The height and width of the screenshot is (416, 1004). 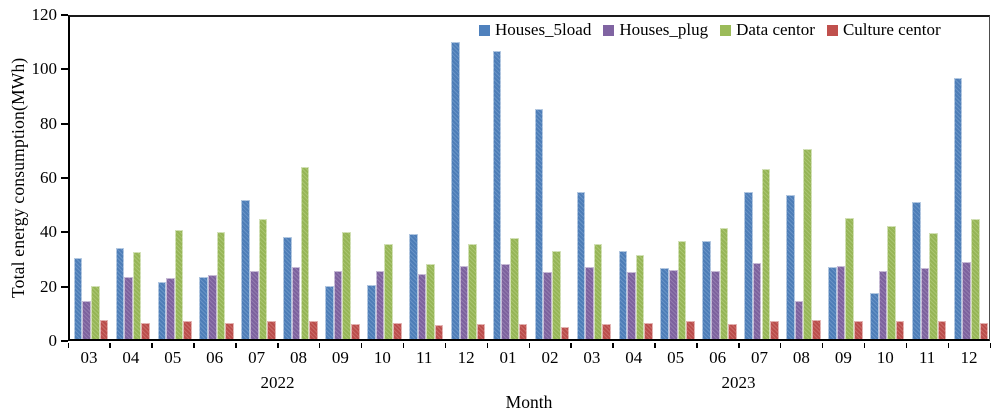 What do you see at coordinates (623, 294) in the screenshot?
I see `bar-houses-5load-04-g13` at bounding box center [623, 294].